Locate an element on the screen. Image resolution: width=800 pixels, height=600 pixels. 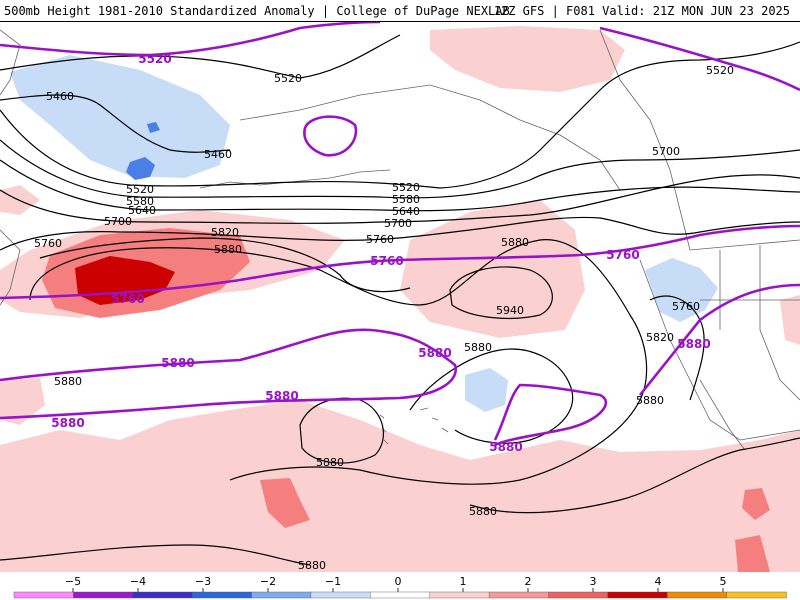
contour-label: 5940 is located at coordinates (510, 310).